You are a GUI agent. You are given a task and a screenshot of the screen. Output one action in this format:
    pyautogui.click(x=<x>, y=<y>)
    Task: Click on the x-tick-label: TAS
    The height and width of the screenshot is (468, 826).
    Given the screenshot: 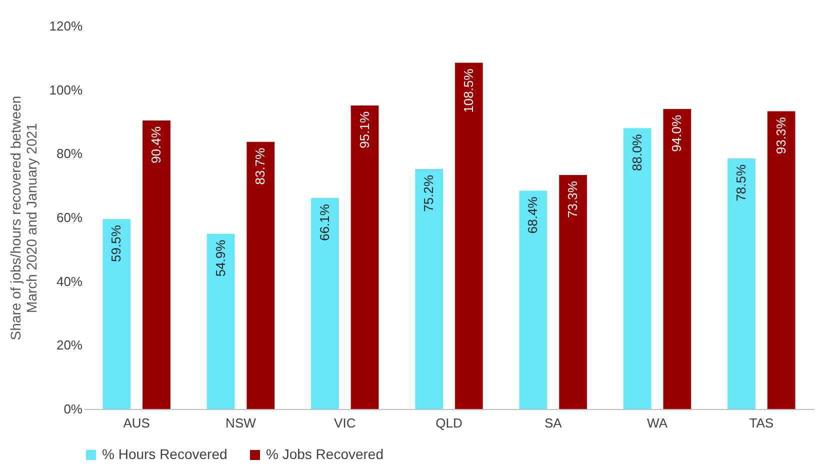 What is the action you would take?
    pyautogui.click(x=761, y=423)
    